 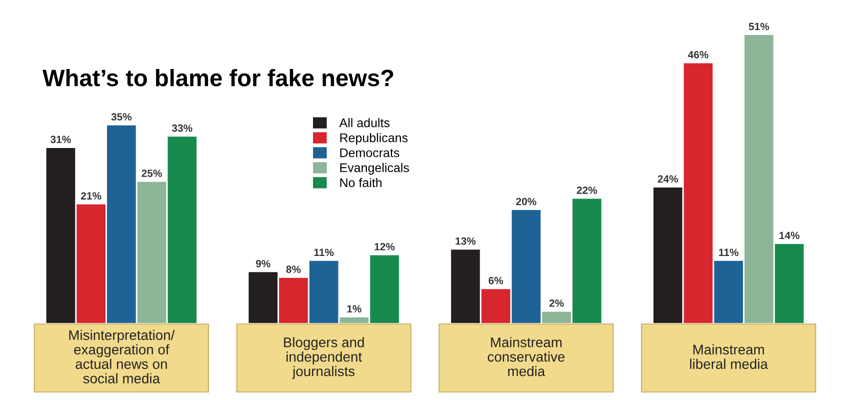 I want to click on legend-label: Republicans, so click(x=374, y=139).